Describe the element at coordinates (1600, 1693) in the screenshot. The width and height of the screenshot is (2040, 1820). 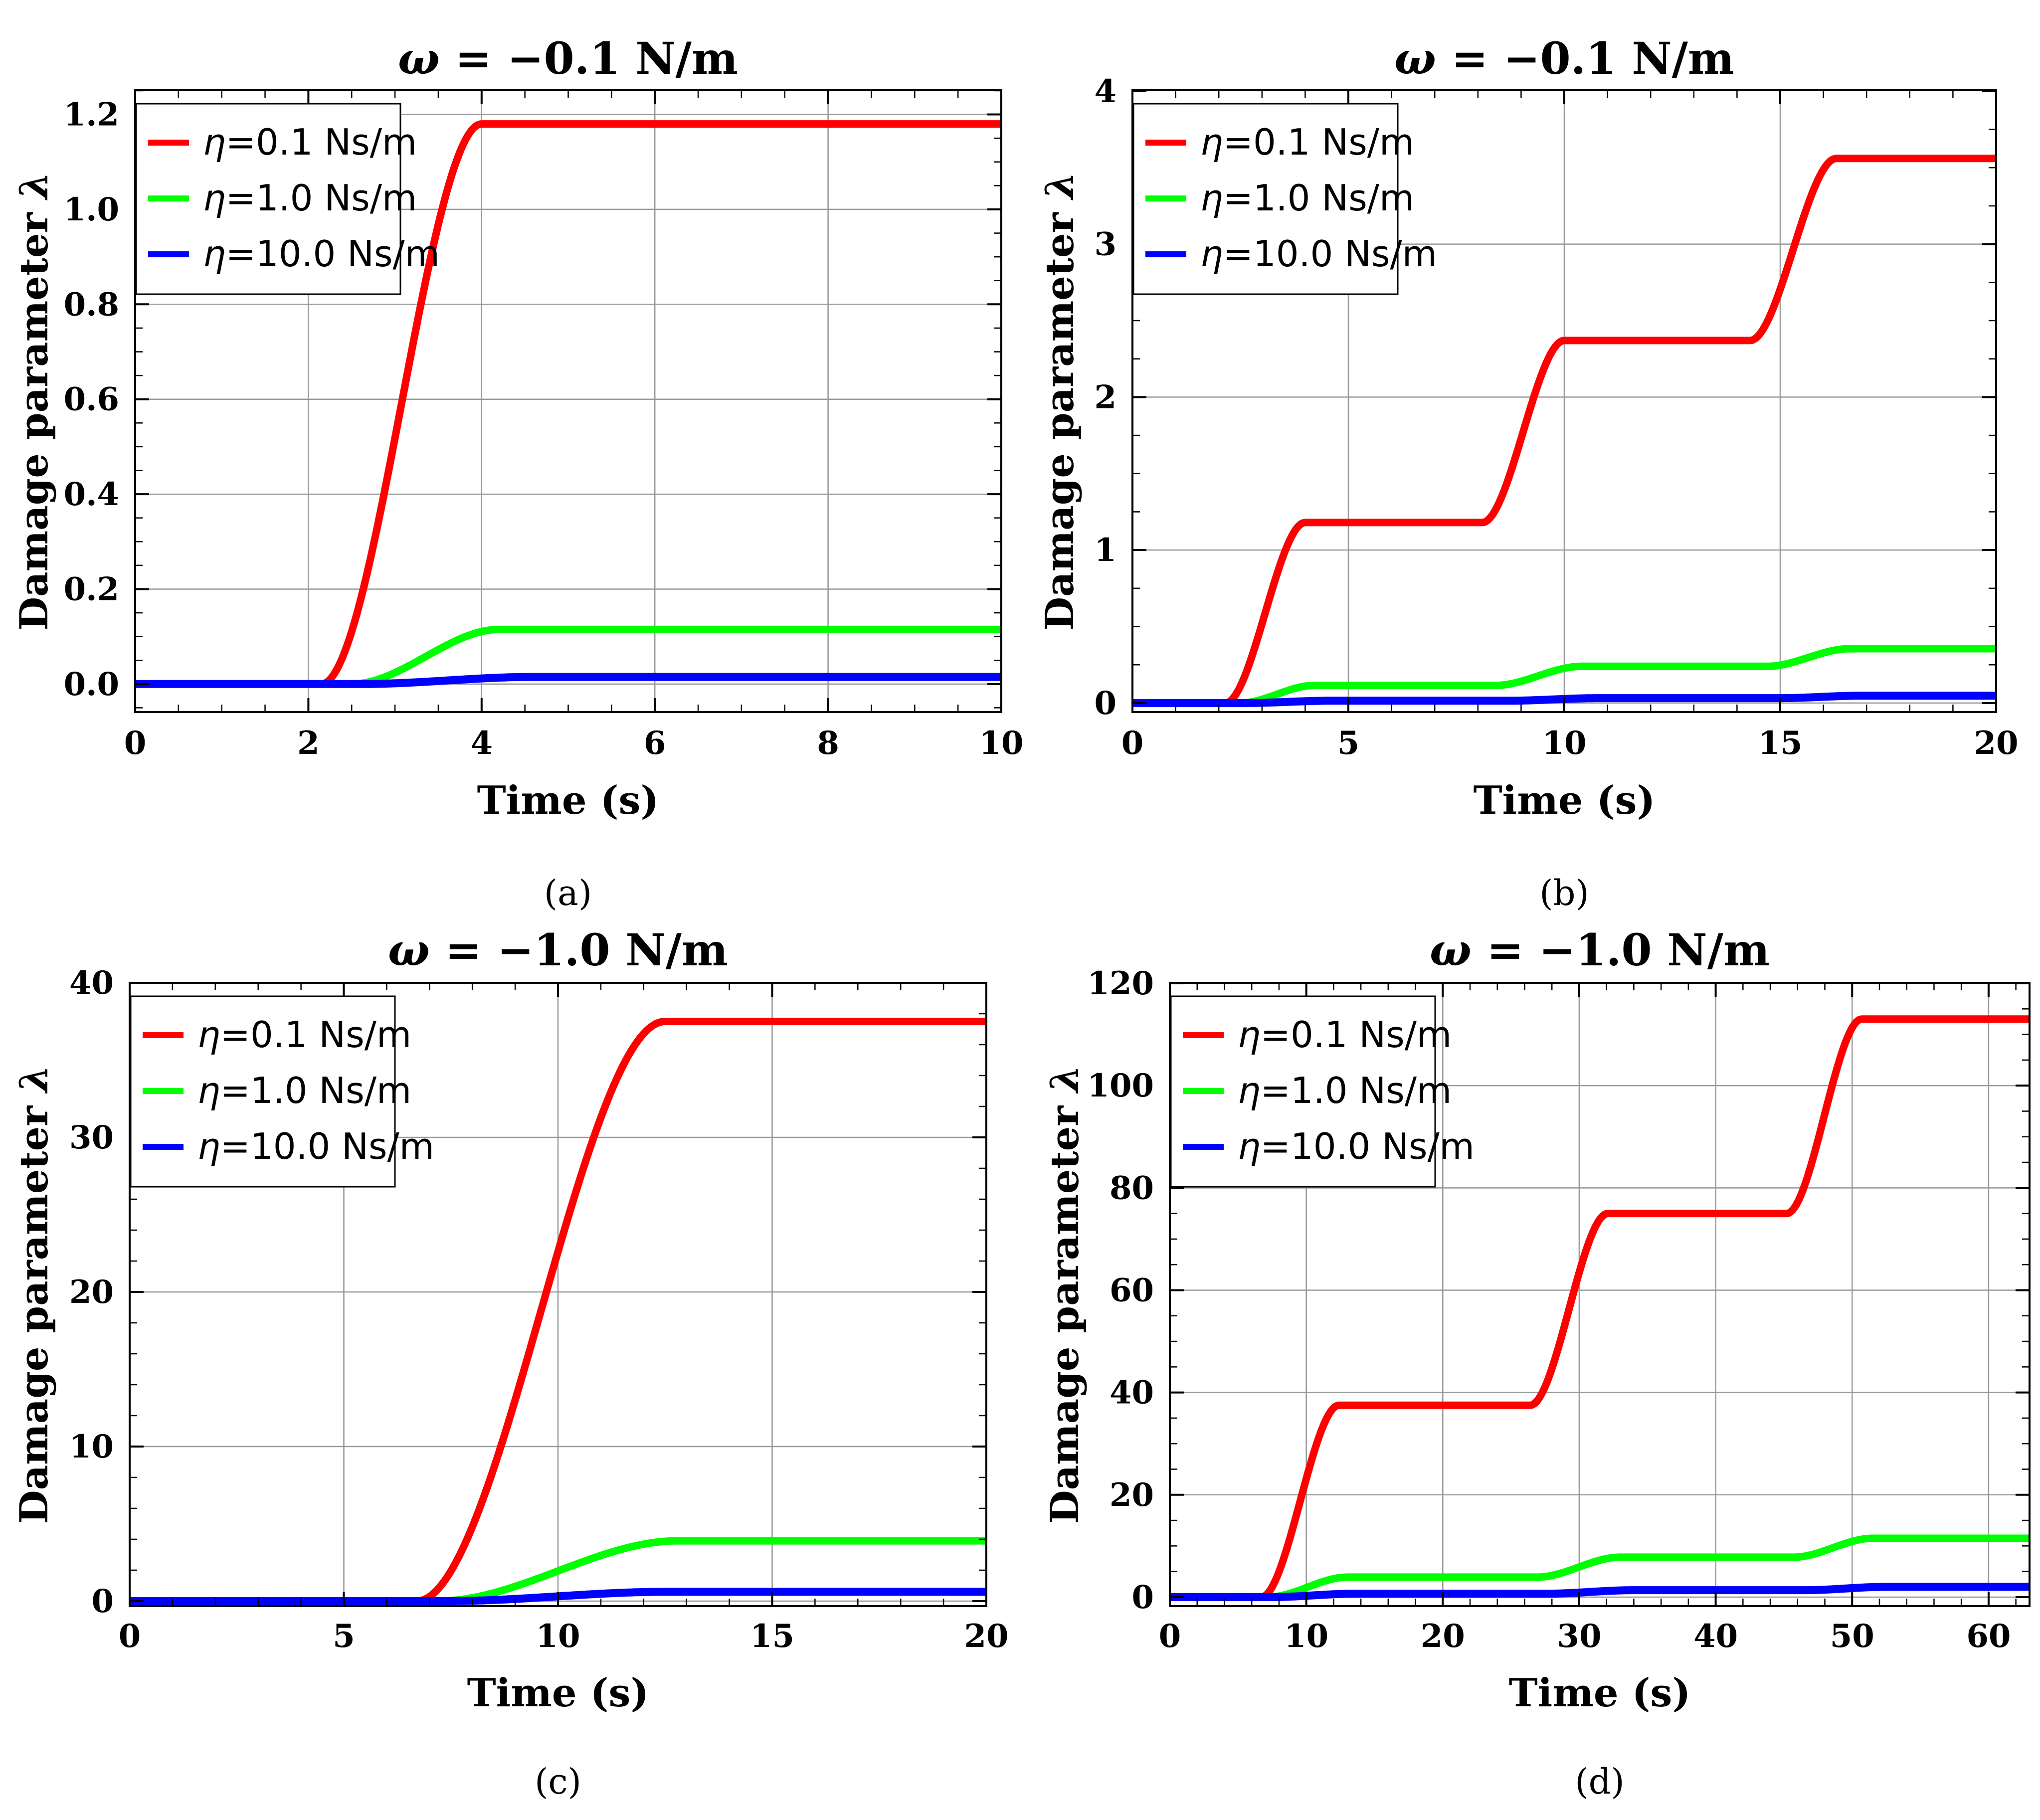
I see `x-axis-label-d: Time (s)` at that location.